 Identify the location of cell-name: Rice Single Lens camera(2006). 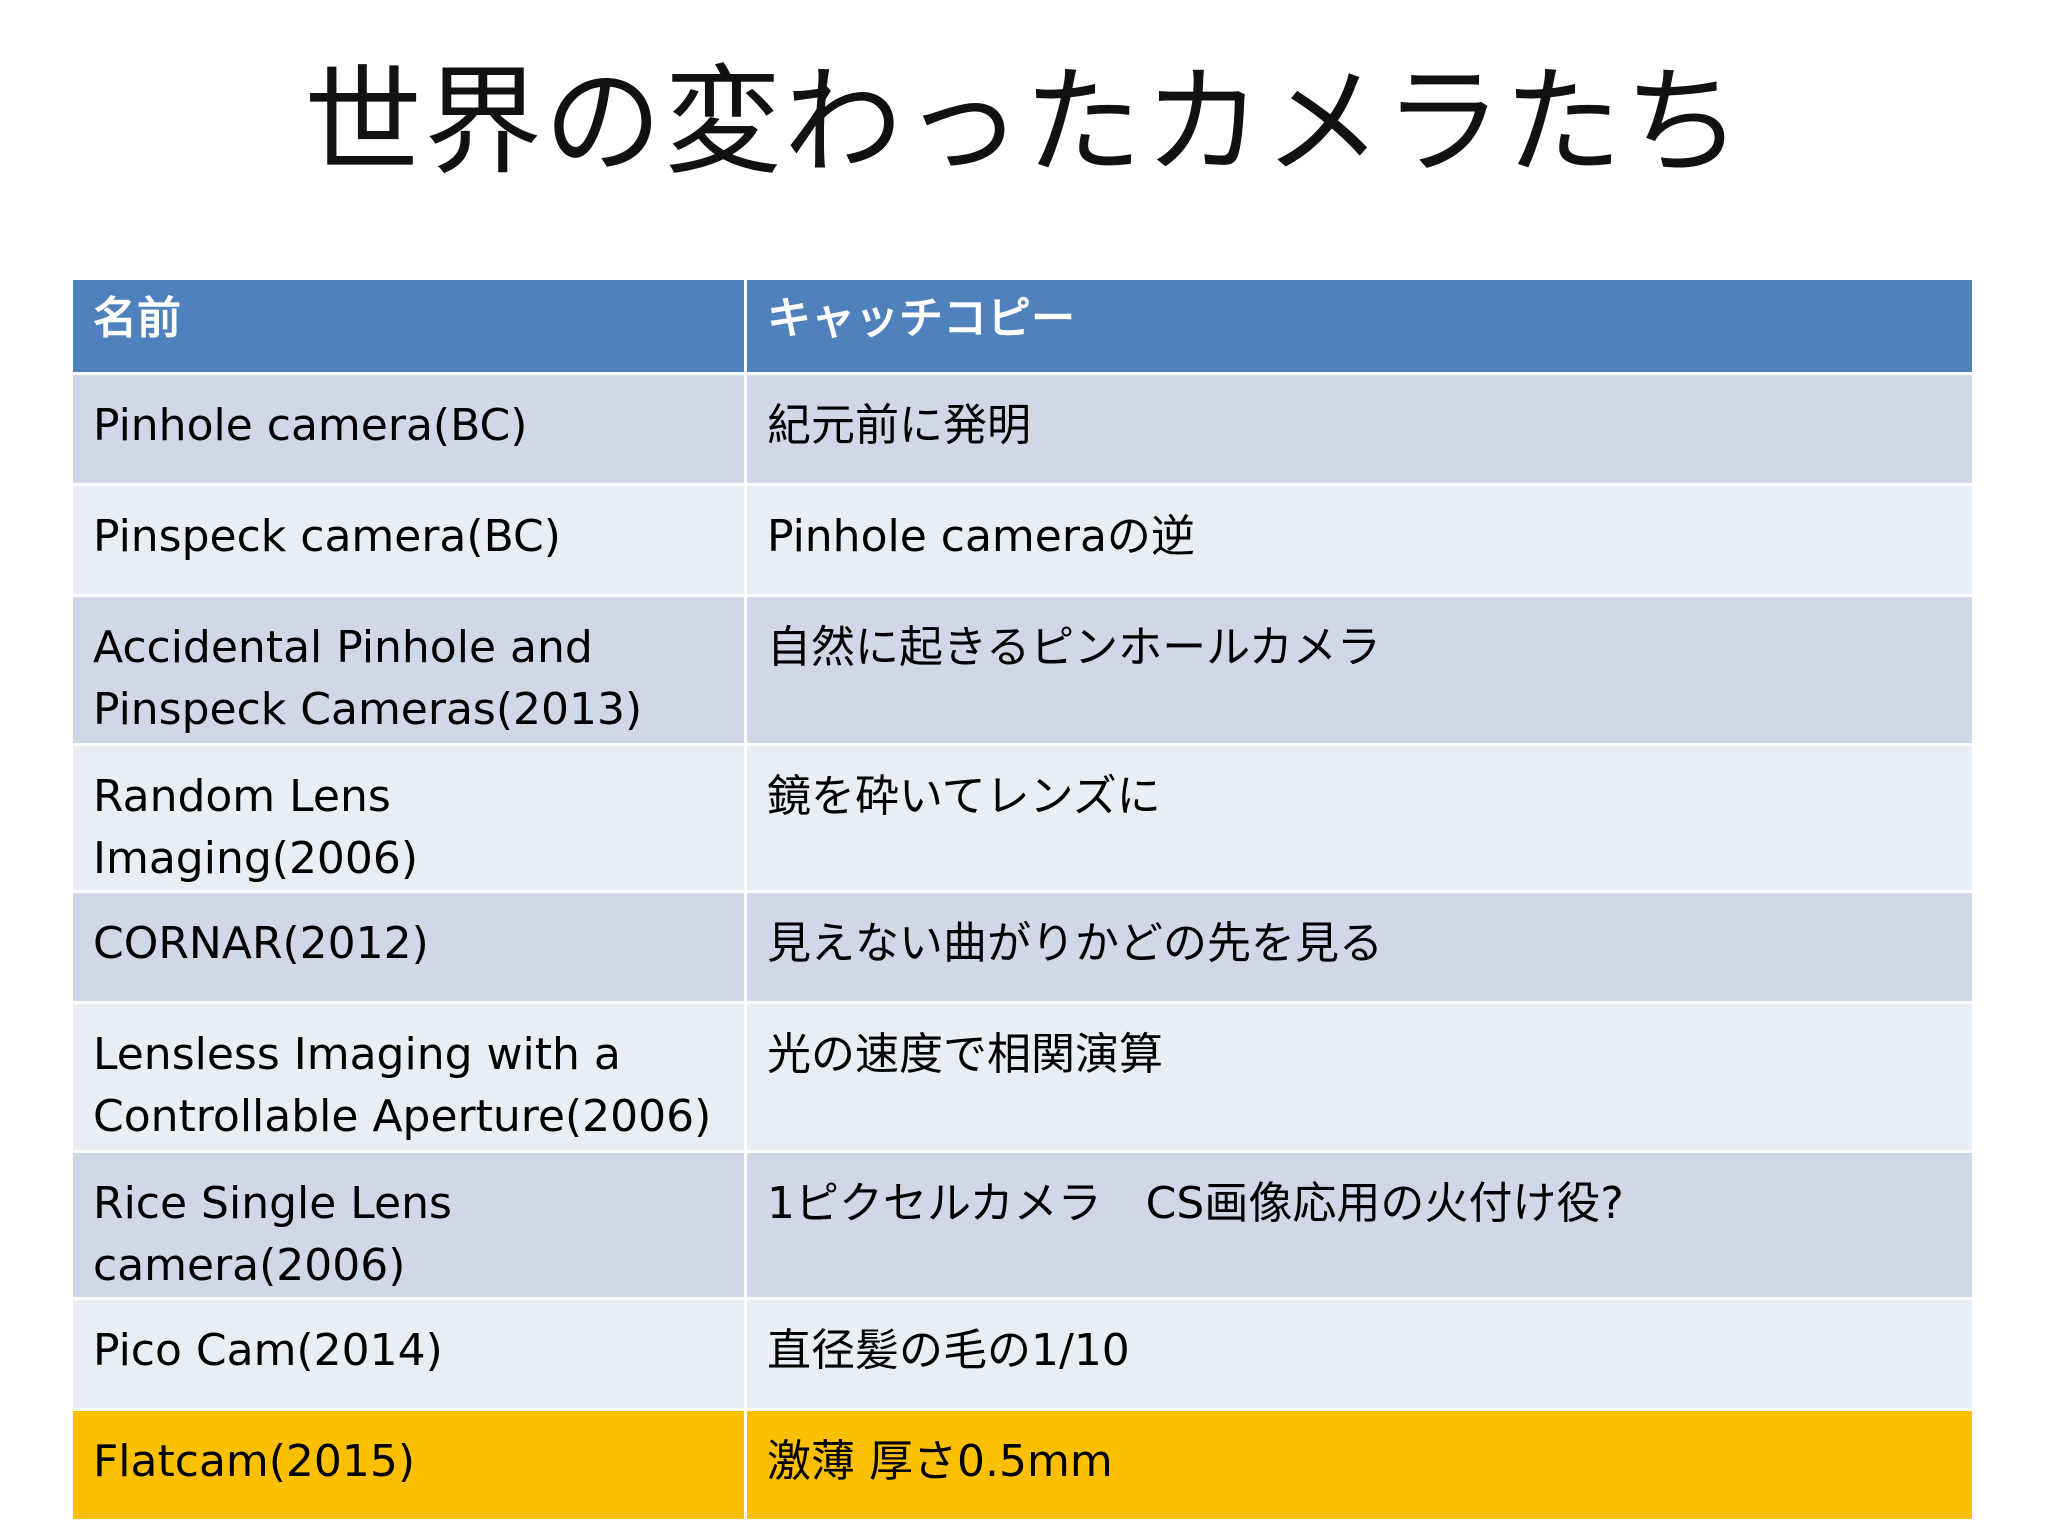
(408, 1225).